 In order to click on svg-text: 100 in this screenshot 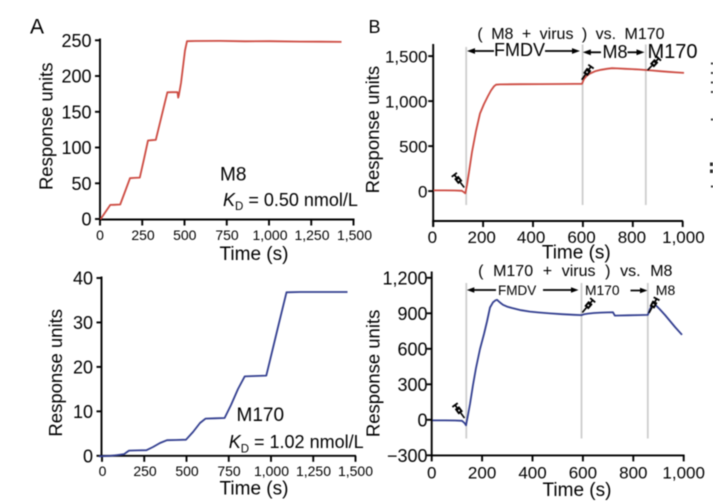, I will do `click(76, 148)`.